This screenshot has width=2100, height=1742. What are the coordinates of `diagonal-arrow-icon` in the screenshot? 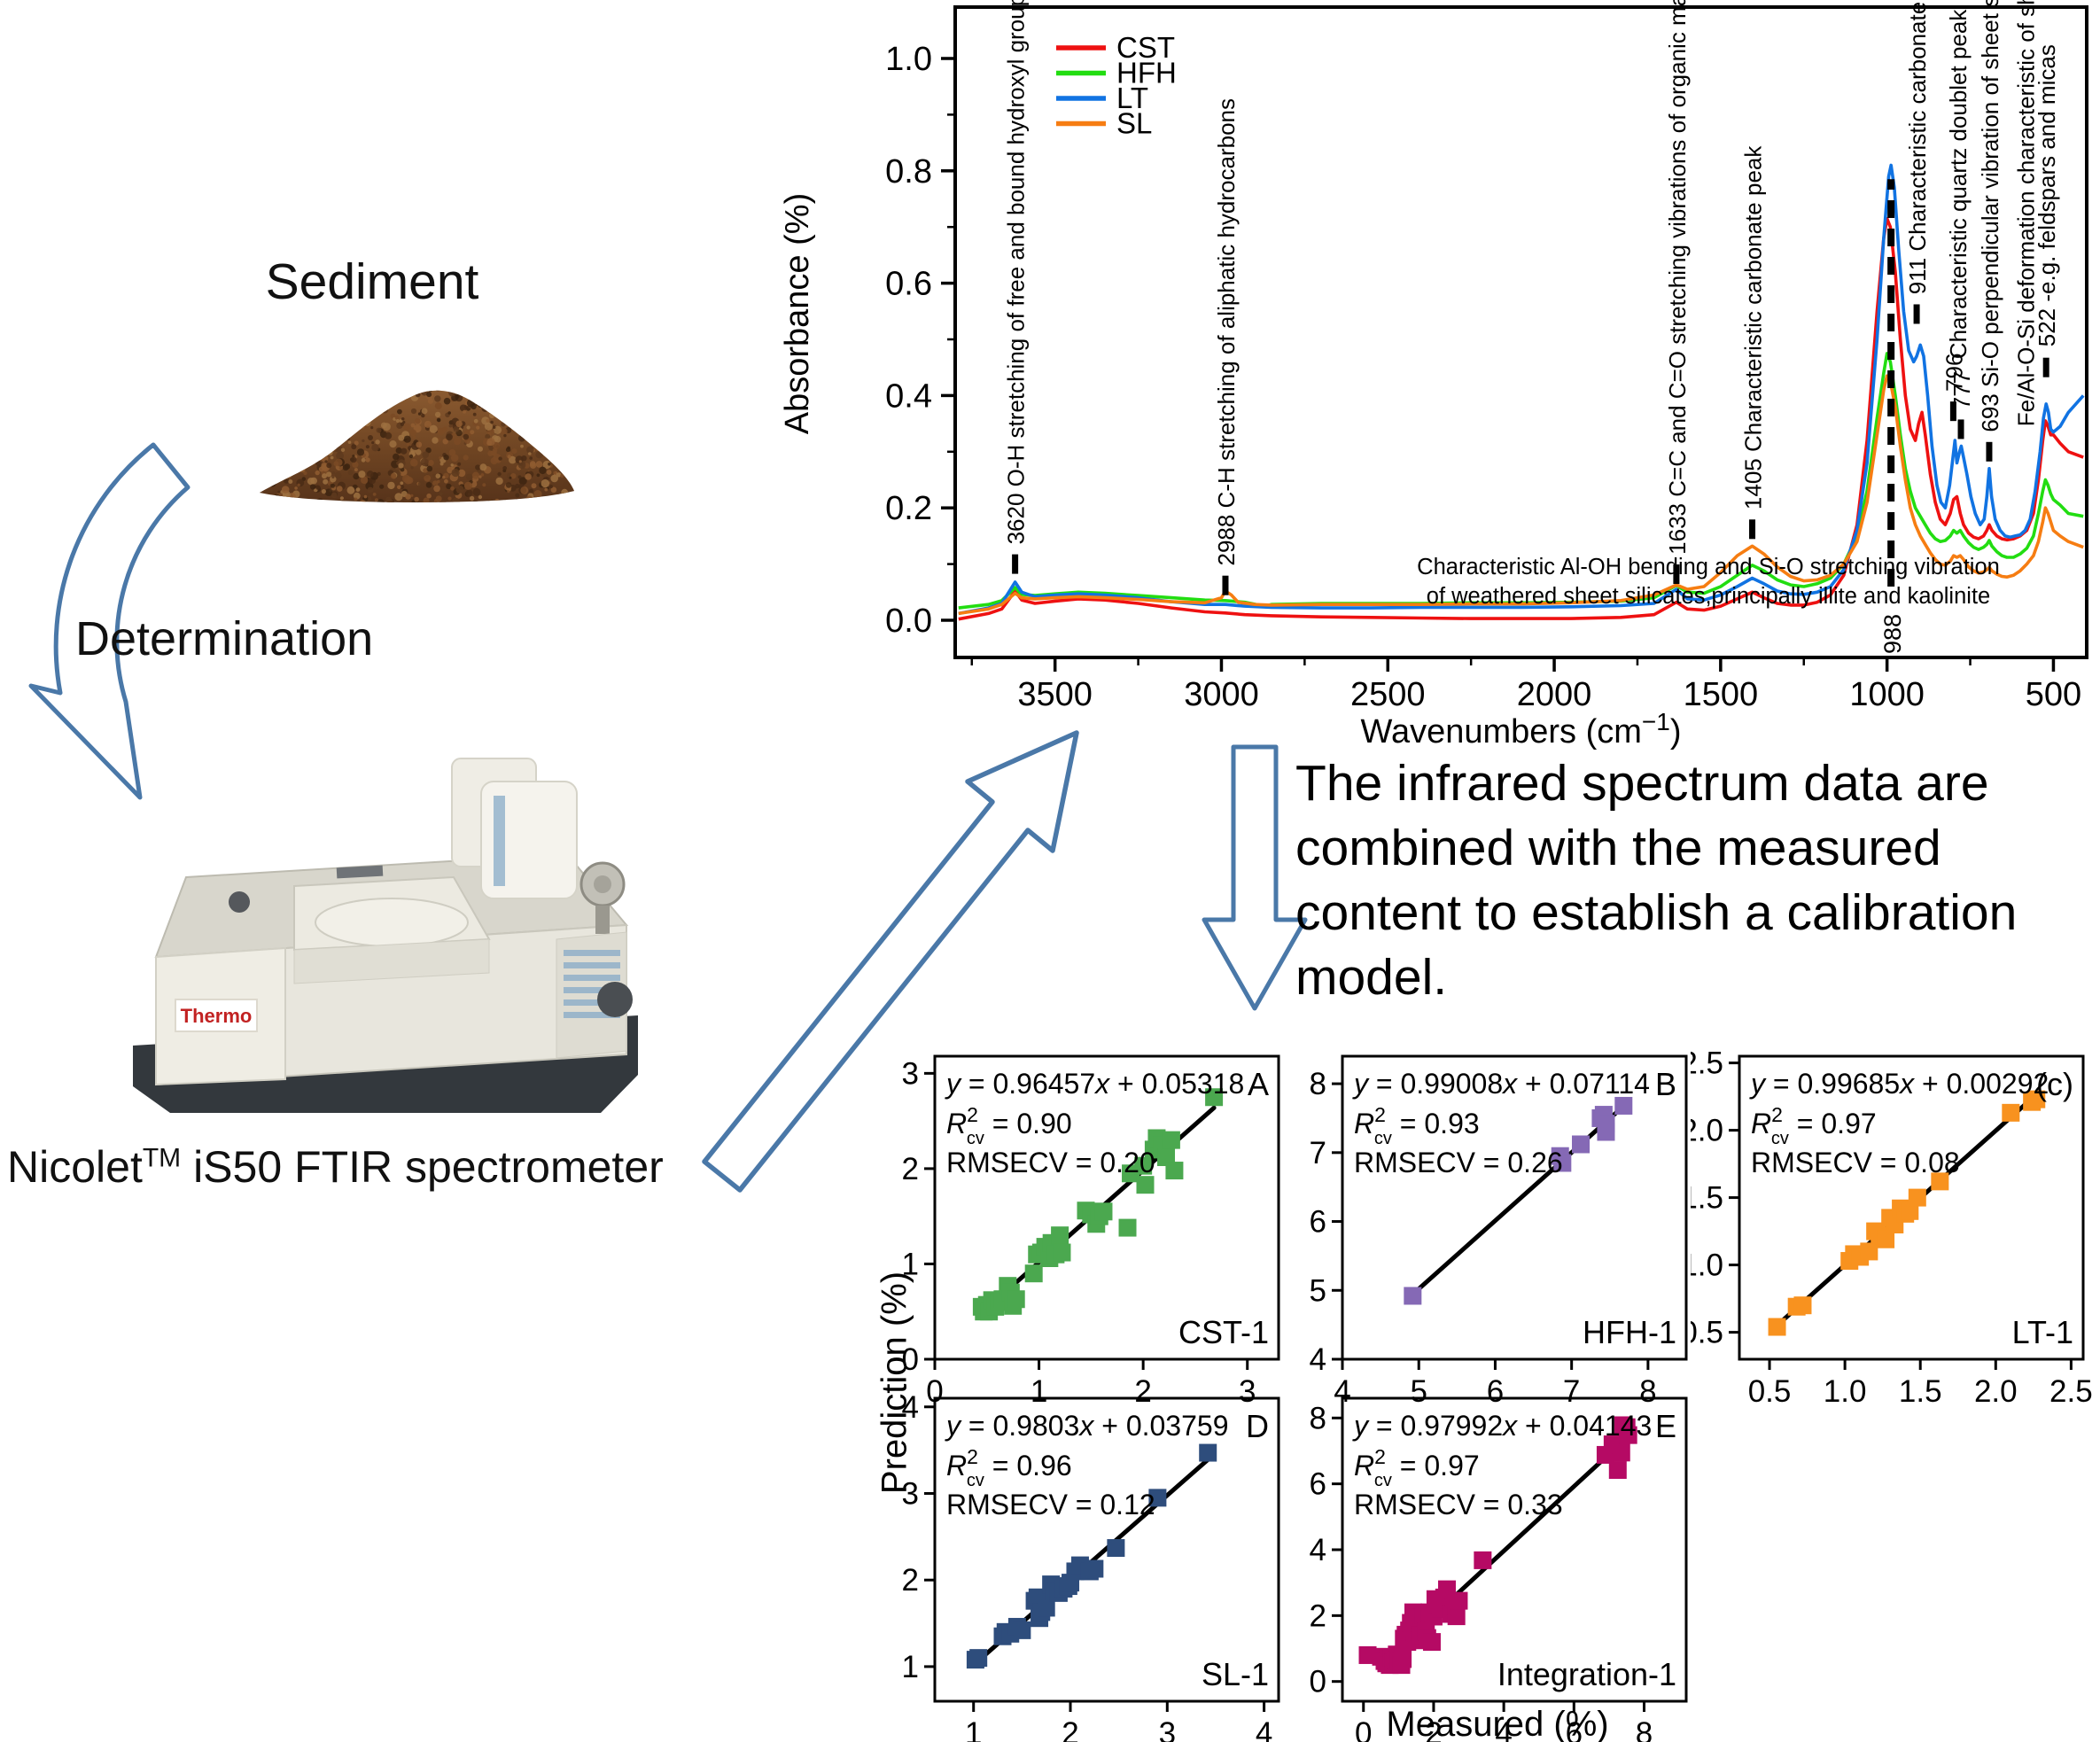 It's located at (890, 961).